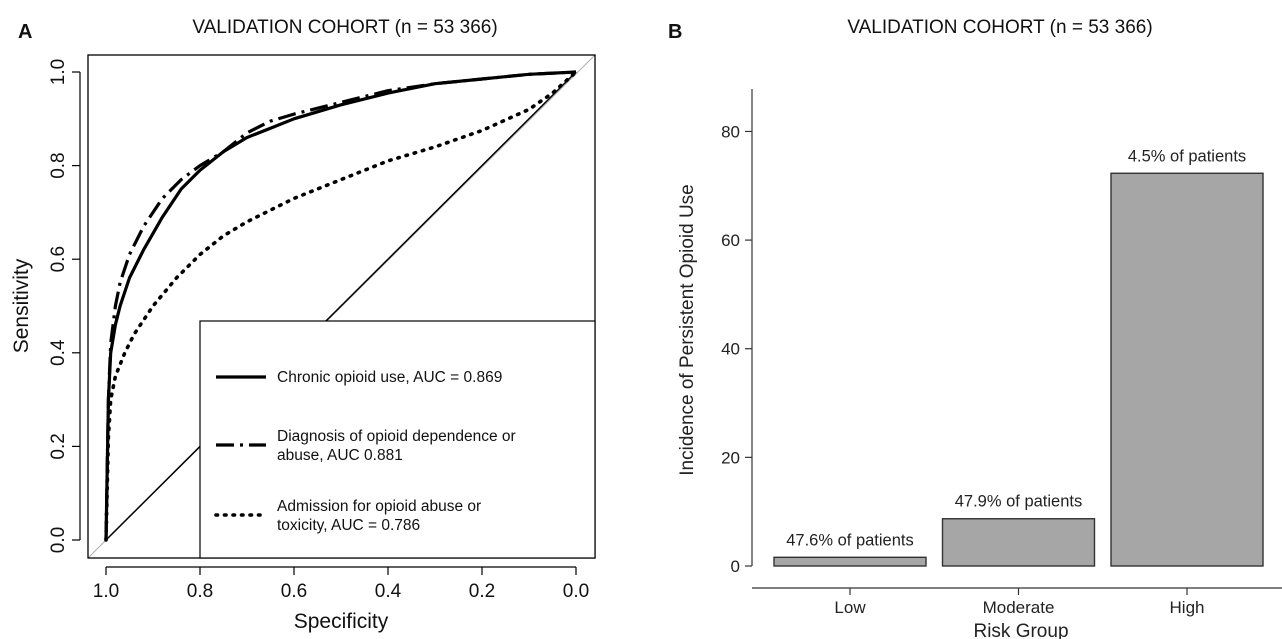  Describe the element at coordinates (106, 591) in the screenshot. I see `roc-x-tick-label: 1.0` at that location.